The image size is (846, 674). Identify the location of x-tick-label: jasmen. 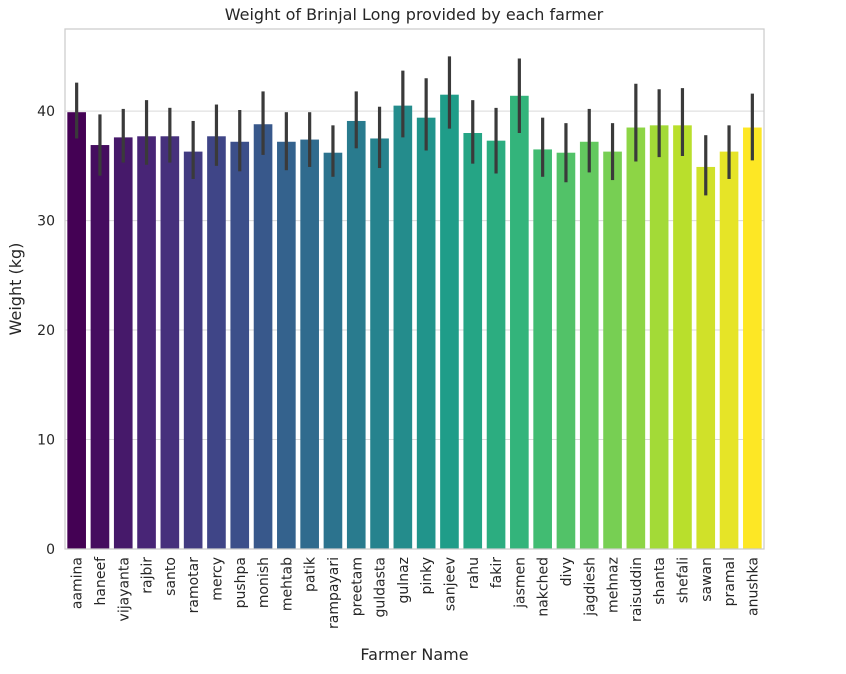
(520, 583).